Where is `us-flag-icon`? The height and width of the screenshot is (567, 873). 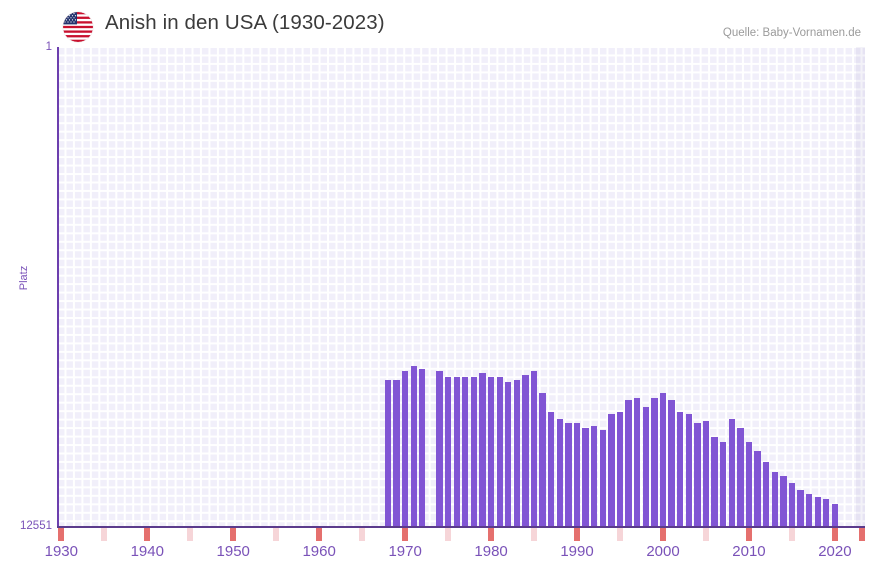
us-flag-icon is located at coordinates (78, 27).